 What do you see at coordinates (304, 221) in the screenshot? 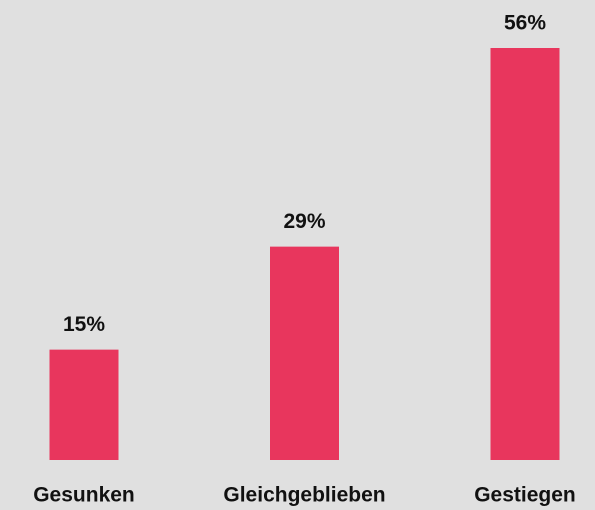
I see `value-label: 29%` at bounding box center [304, 221].